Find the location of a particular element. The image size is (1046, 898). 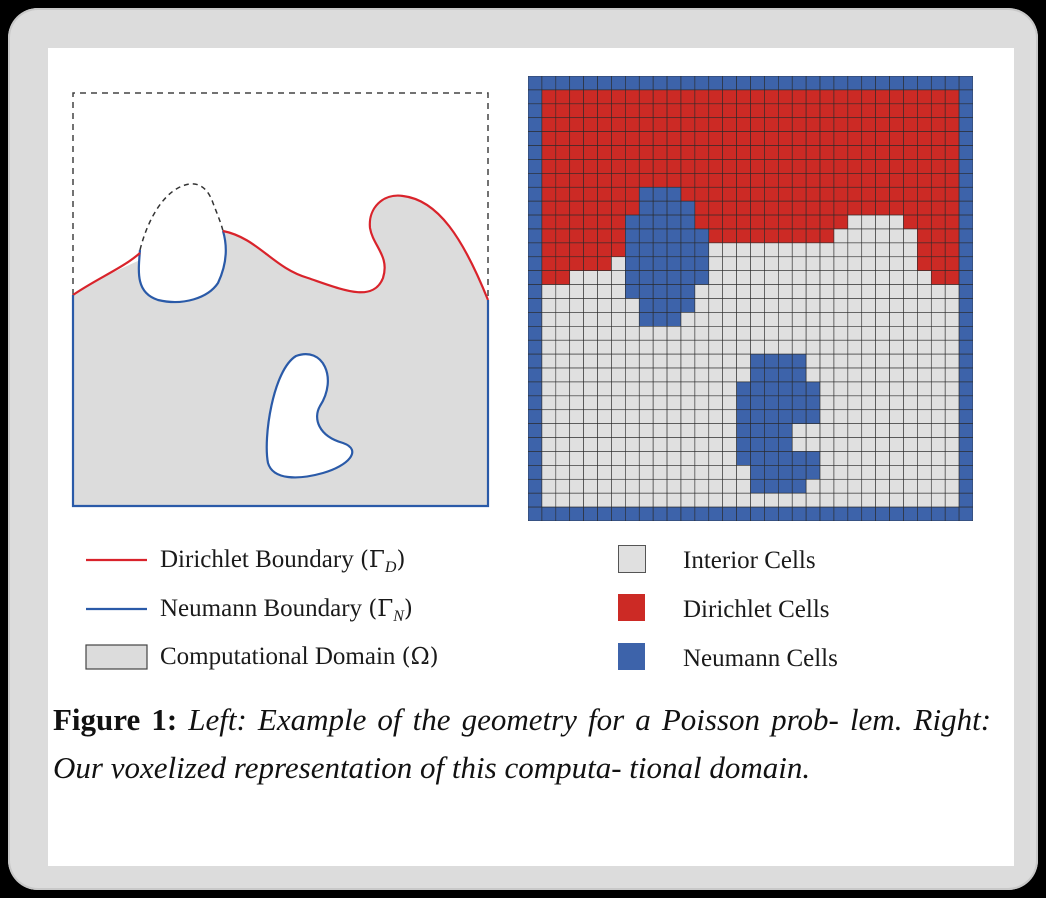

legend-left-swatches is located at coordinates (116, 614).